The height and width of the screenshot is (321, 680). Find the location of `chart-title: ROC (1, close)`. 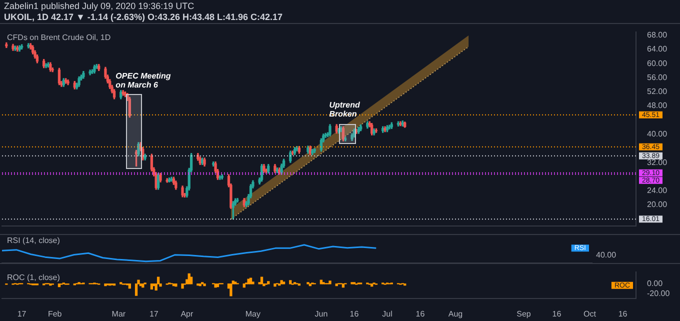

chart-title: ROC (1, close) is located at coordinates (33, 277).